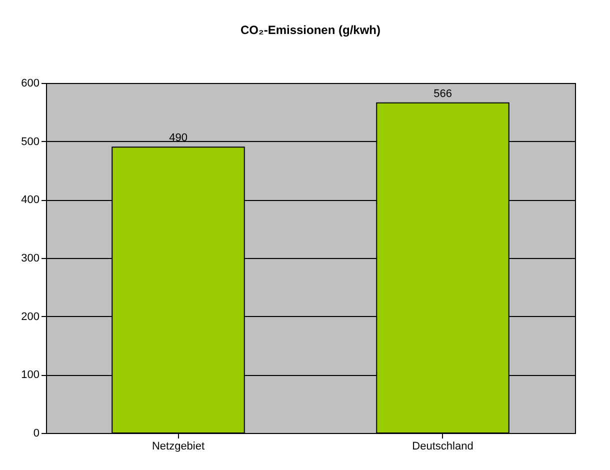 This screenshot has width=610, height=470. What do you see at coordinates (178, 138) in the screenshot?
I see `data-label: 490` at bounding box center [178, 138].